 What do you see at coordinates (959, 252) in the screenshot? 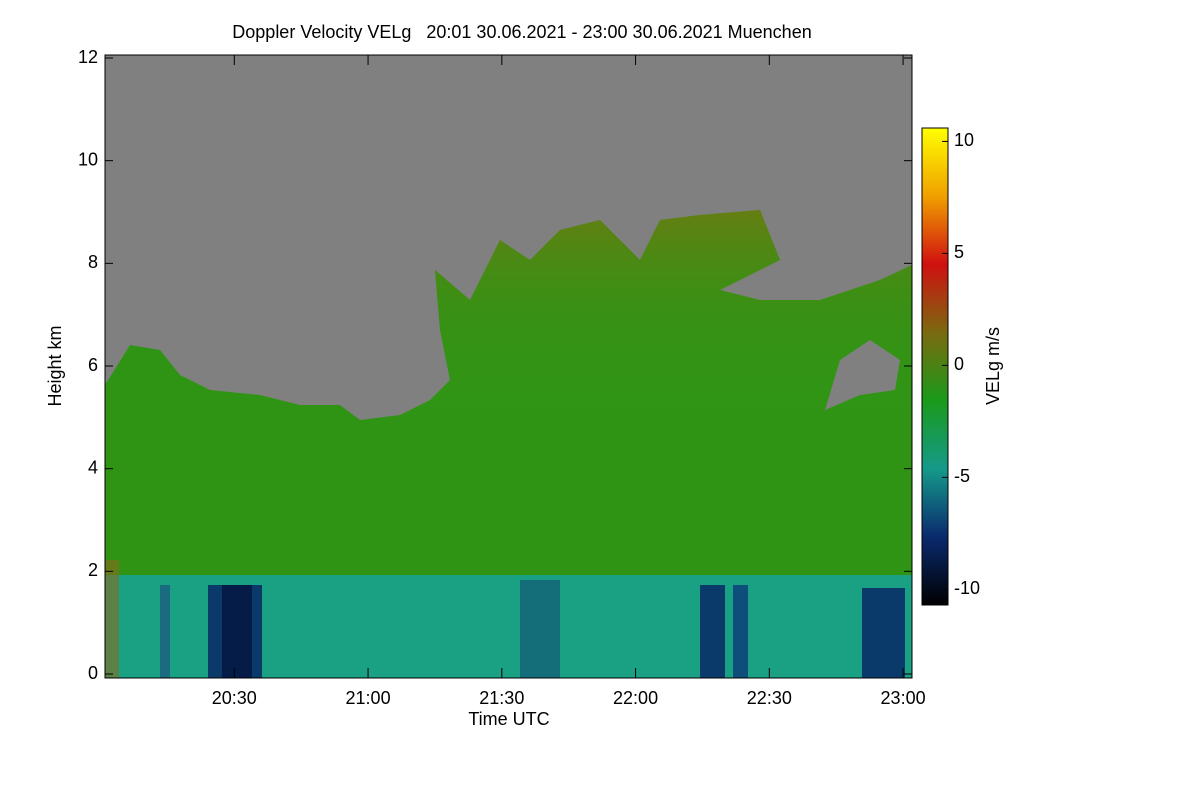
I see `colorbar-tick-label: 5` at bounding box center [959, 252].